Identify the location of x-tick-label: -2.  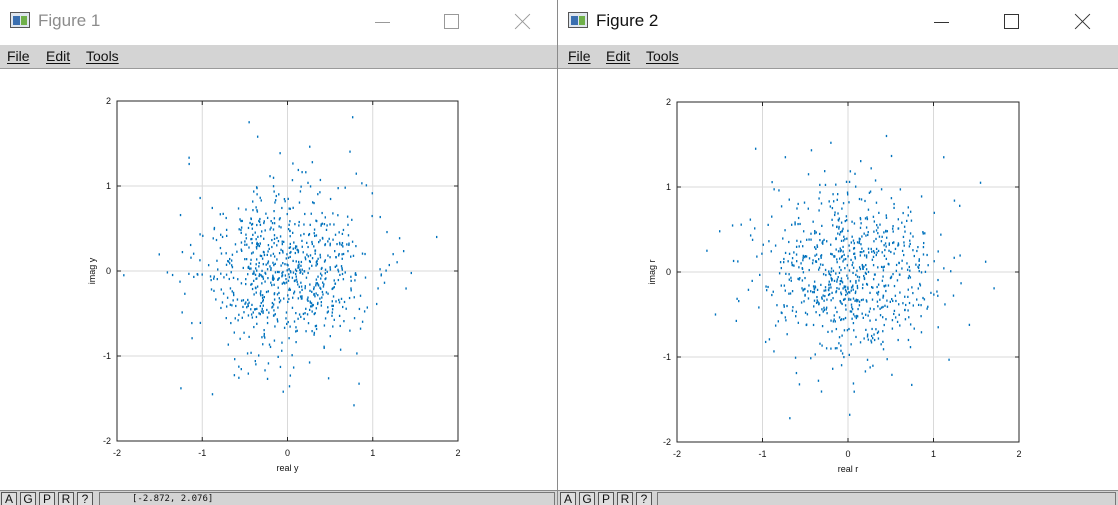
(117, 453).